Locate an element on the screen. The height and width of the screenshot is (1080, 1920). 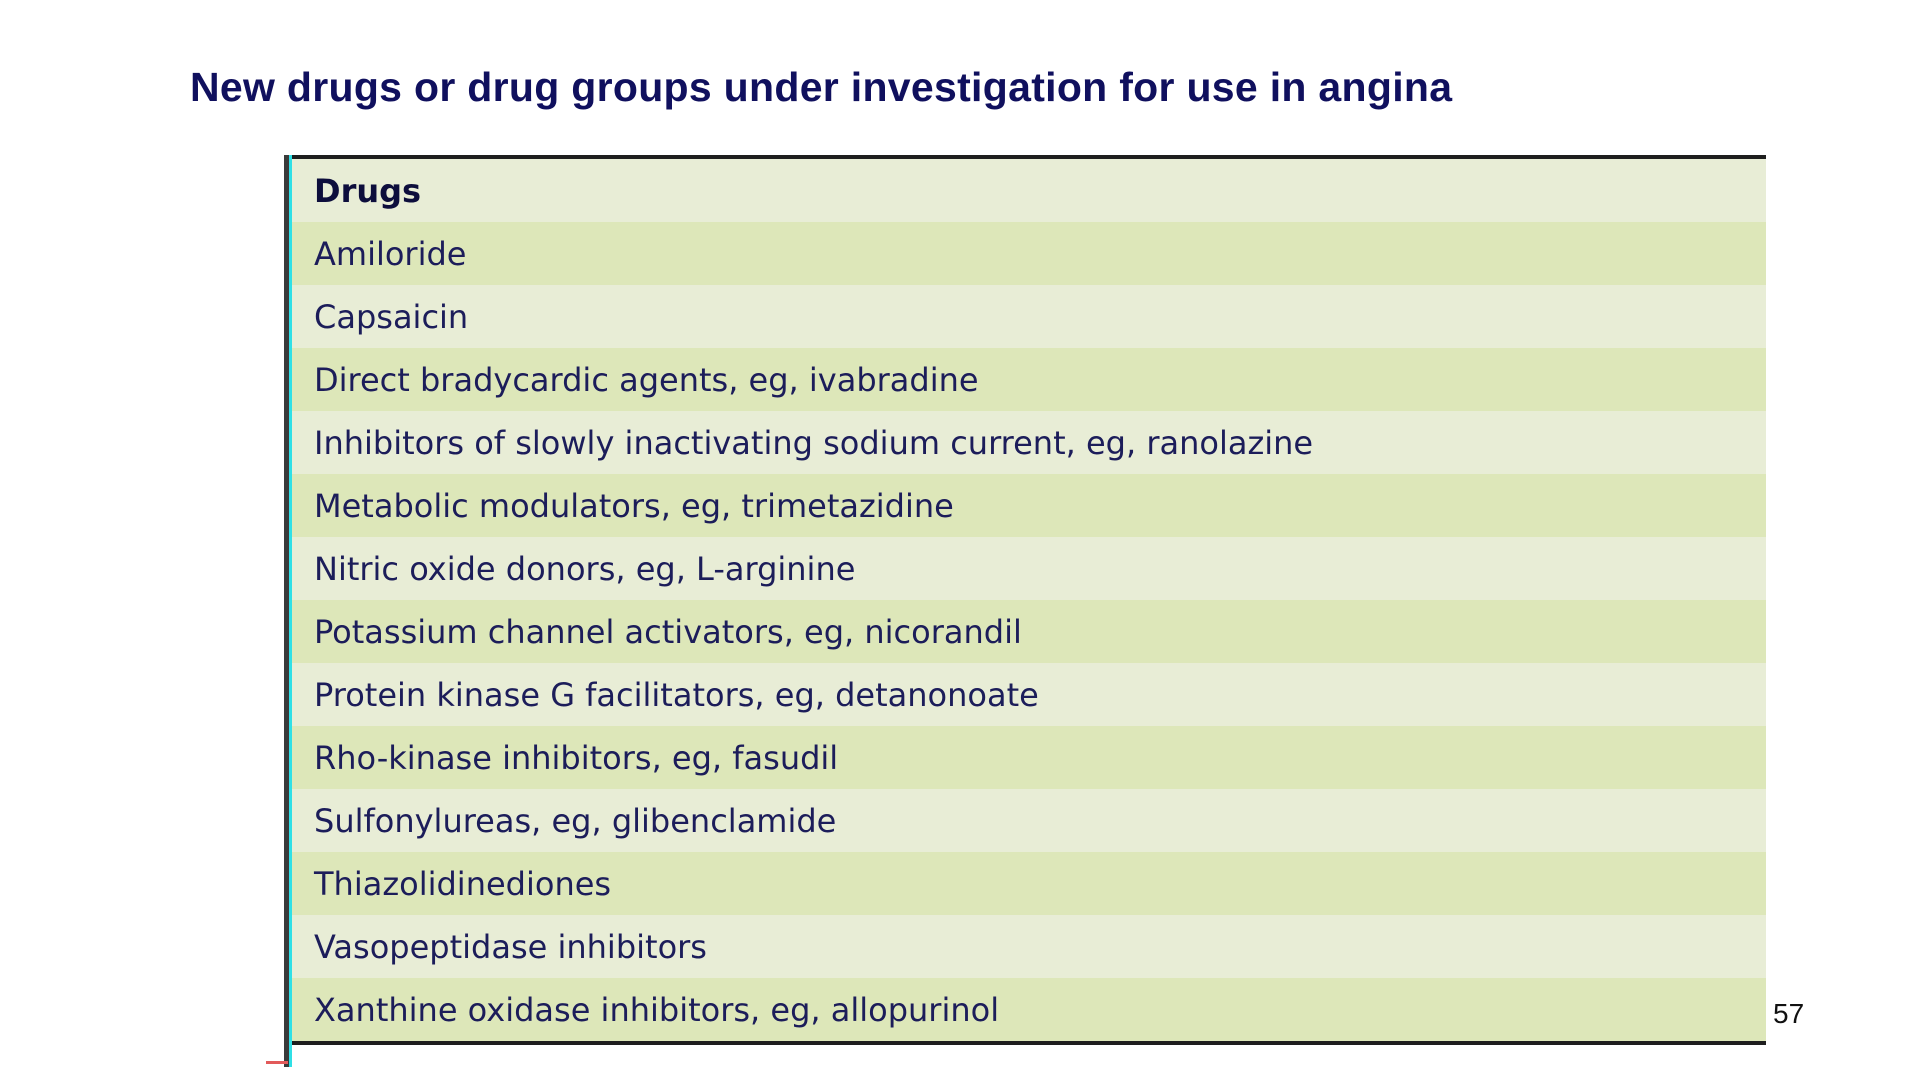
table-row: Sulfonylureas, eg, glibenclamide is located at coordinates (1029, 820).